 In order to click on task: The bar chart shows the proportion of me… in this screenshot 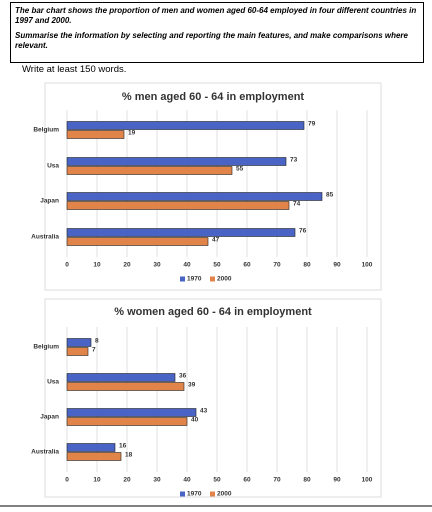, I will do `click(216, 15)`.